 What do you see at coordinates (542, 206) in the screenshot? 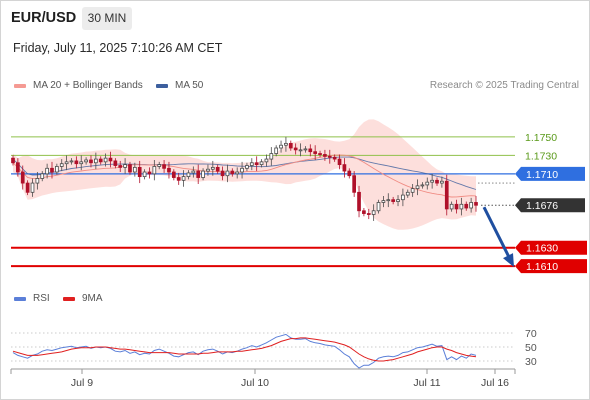
I see `level-1-1676-label: 1.1676` at bounding box center [542, 206].